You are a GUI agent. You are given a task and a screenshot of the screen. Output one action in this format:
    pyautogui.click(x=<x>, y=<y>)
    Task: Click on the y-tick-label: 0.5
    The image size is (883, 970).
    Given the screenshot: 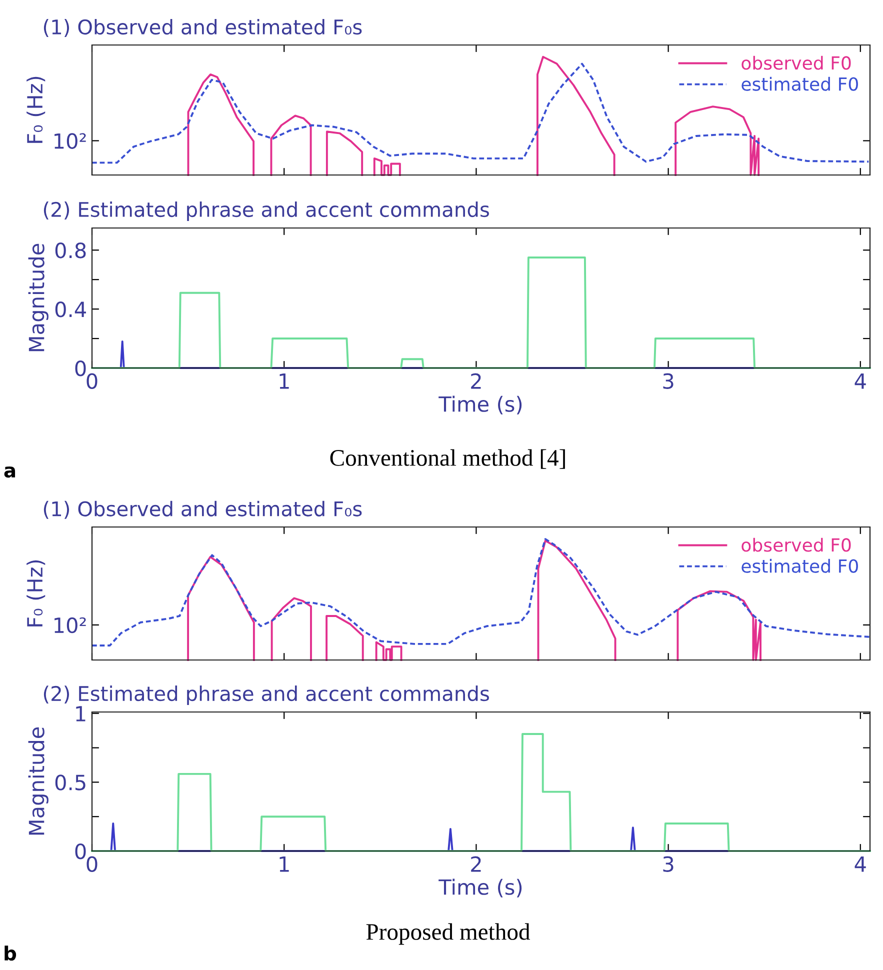 What is the action you would take?
    pyautogui.click(x=70, y=782)
    